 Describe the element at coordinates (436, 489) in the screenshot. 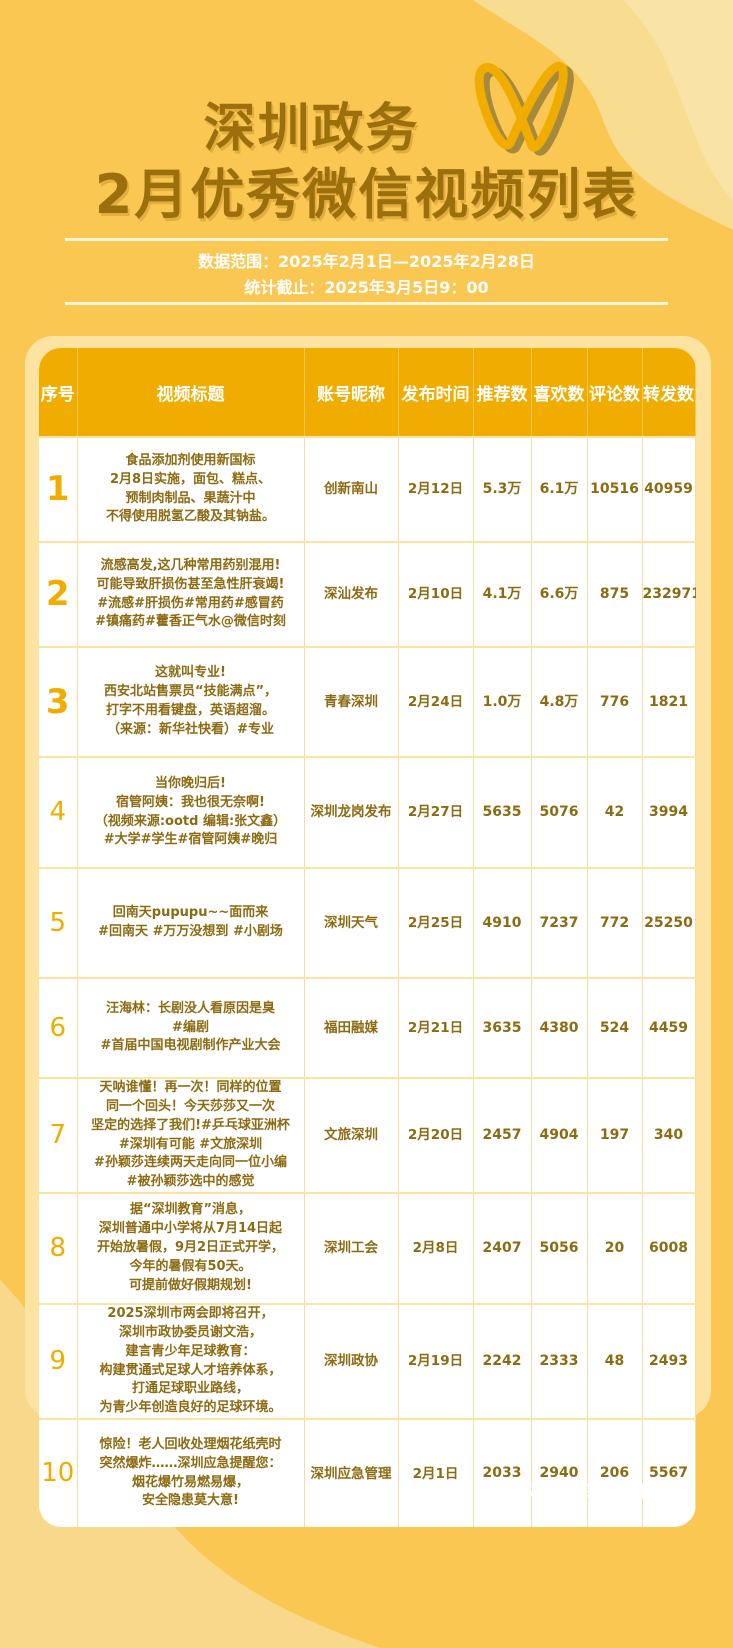

I see `cell-date: 2月12日` at that location.